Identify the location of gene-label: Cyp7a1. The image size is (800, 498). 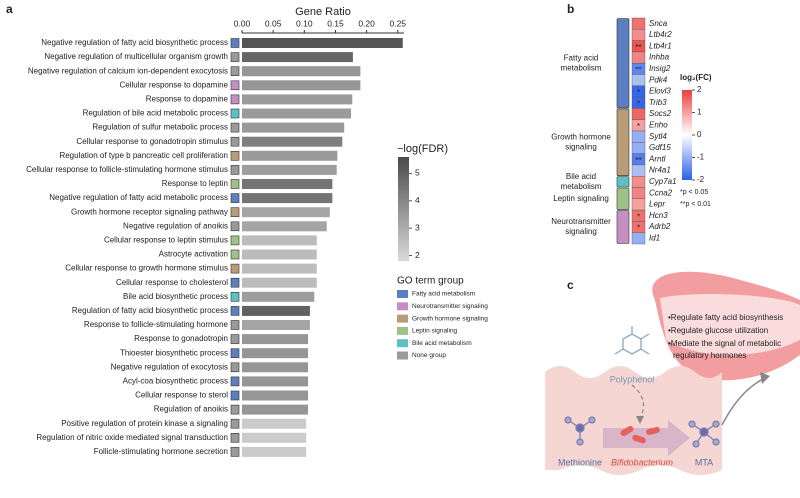
(663, 181).